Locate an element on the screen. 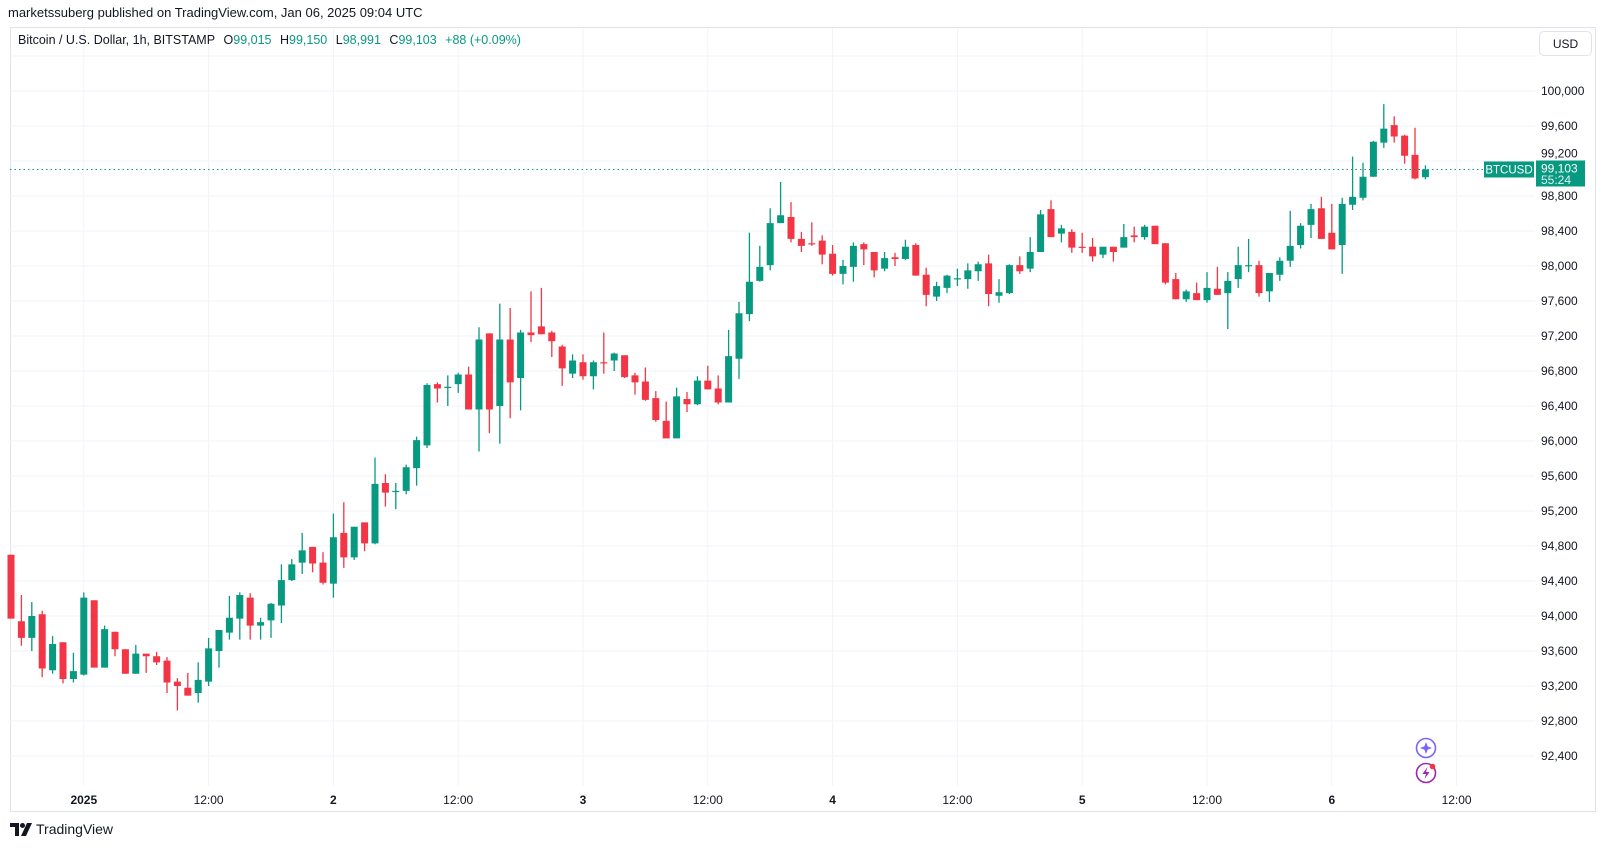 This screenshot has width=1607, height=849. currency-button: USD is located at coordinates (1565, 43).